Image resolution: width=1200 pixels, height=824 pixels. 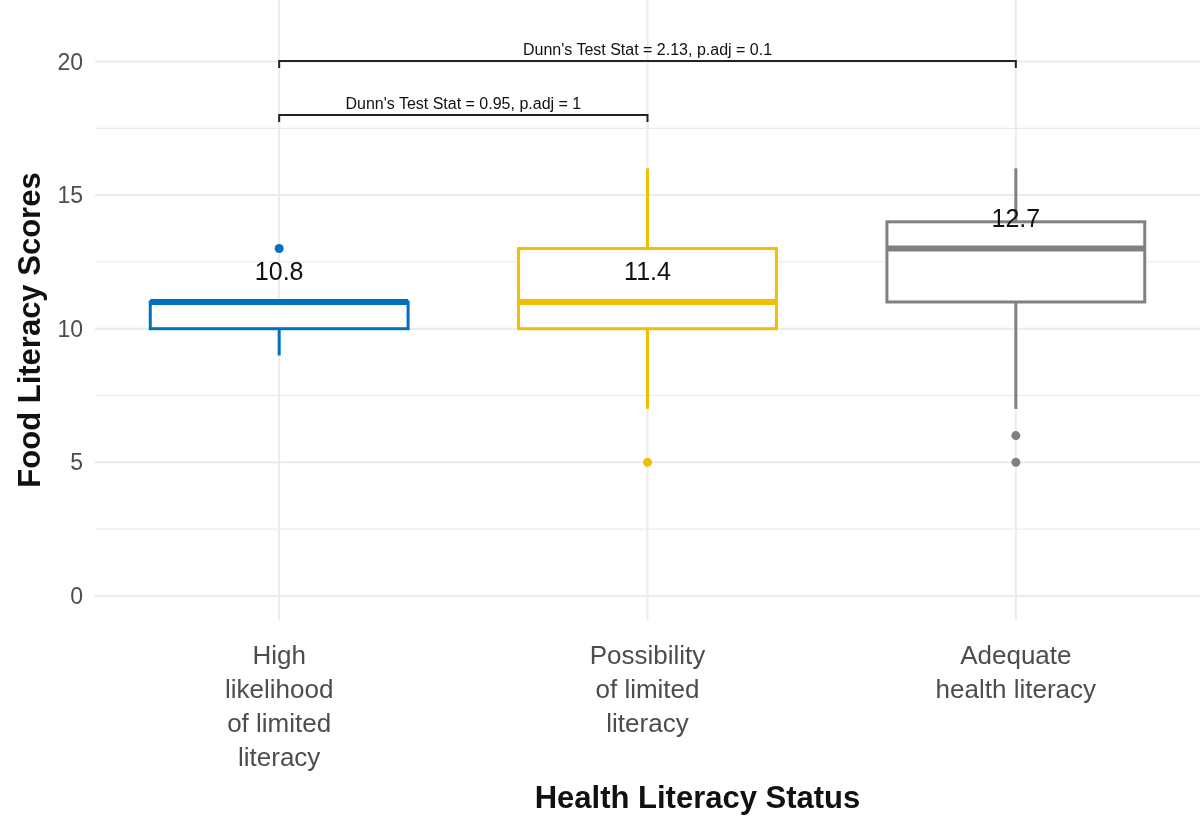 I want to click on x-tick-label: High likelihood of limited literacy, so click(x=279, y=706).